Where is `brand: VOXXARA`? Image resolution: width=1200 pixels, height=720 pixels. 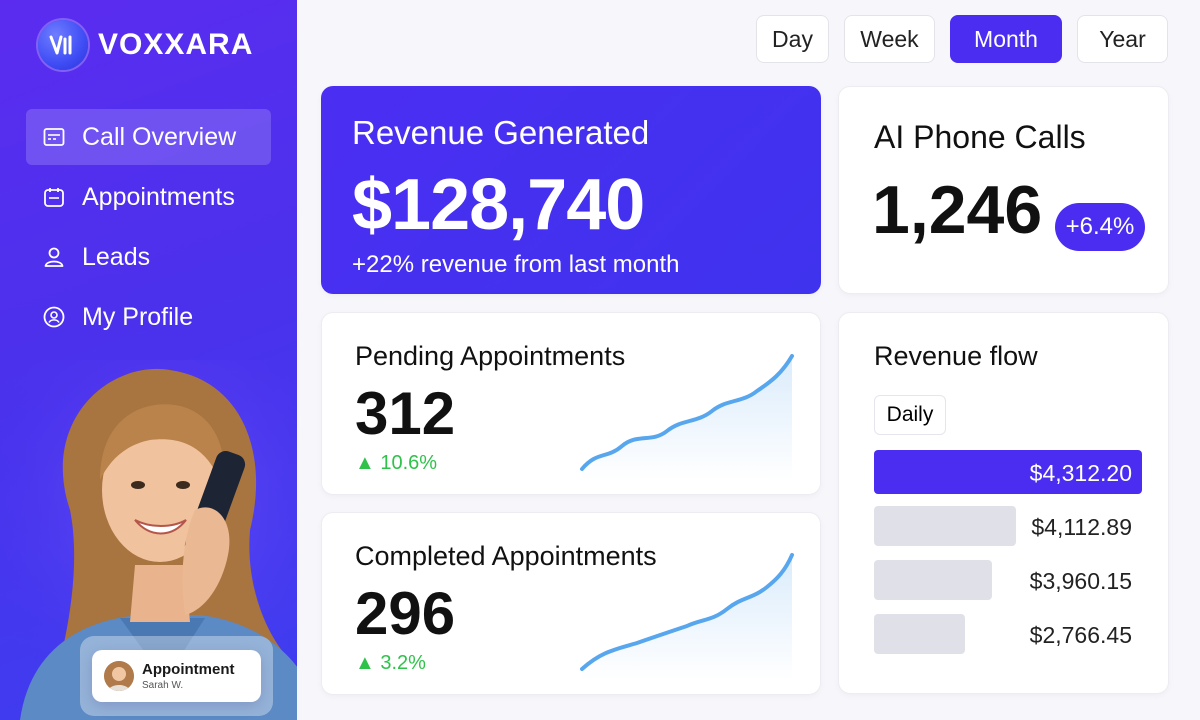
brand: VOXXARA is located at coordinates (145, 45).